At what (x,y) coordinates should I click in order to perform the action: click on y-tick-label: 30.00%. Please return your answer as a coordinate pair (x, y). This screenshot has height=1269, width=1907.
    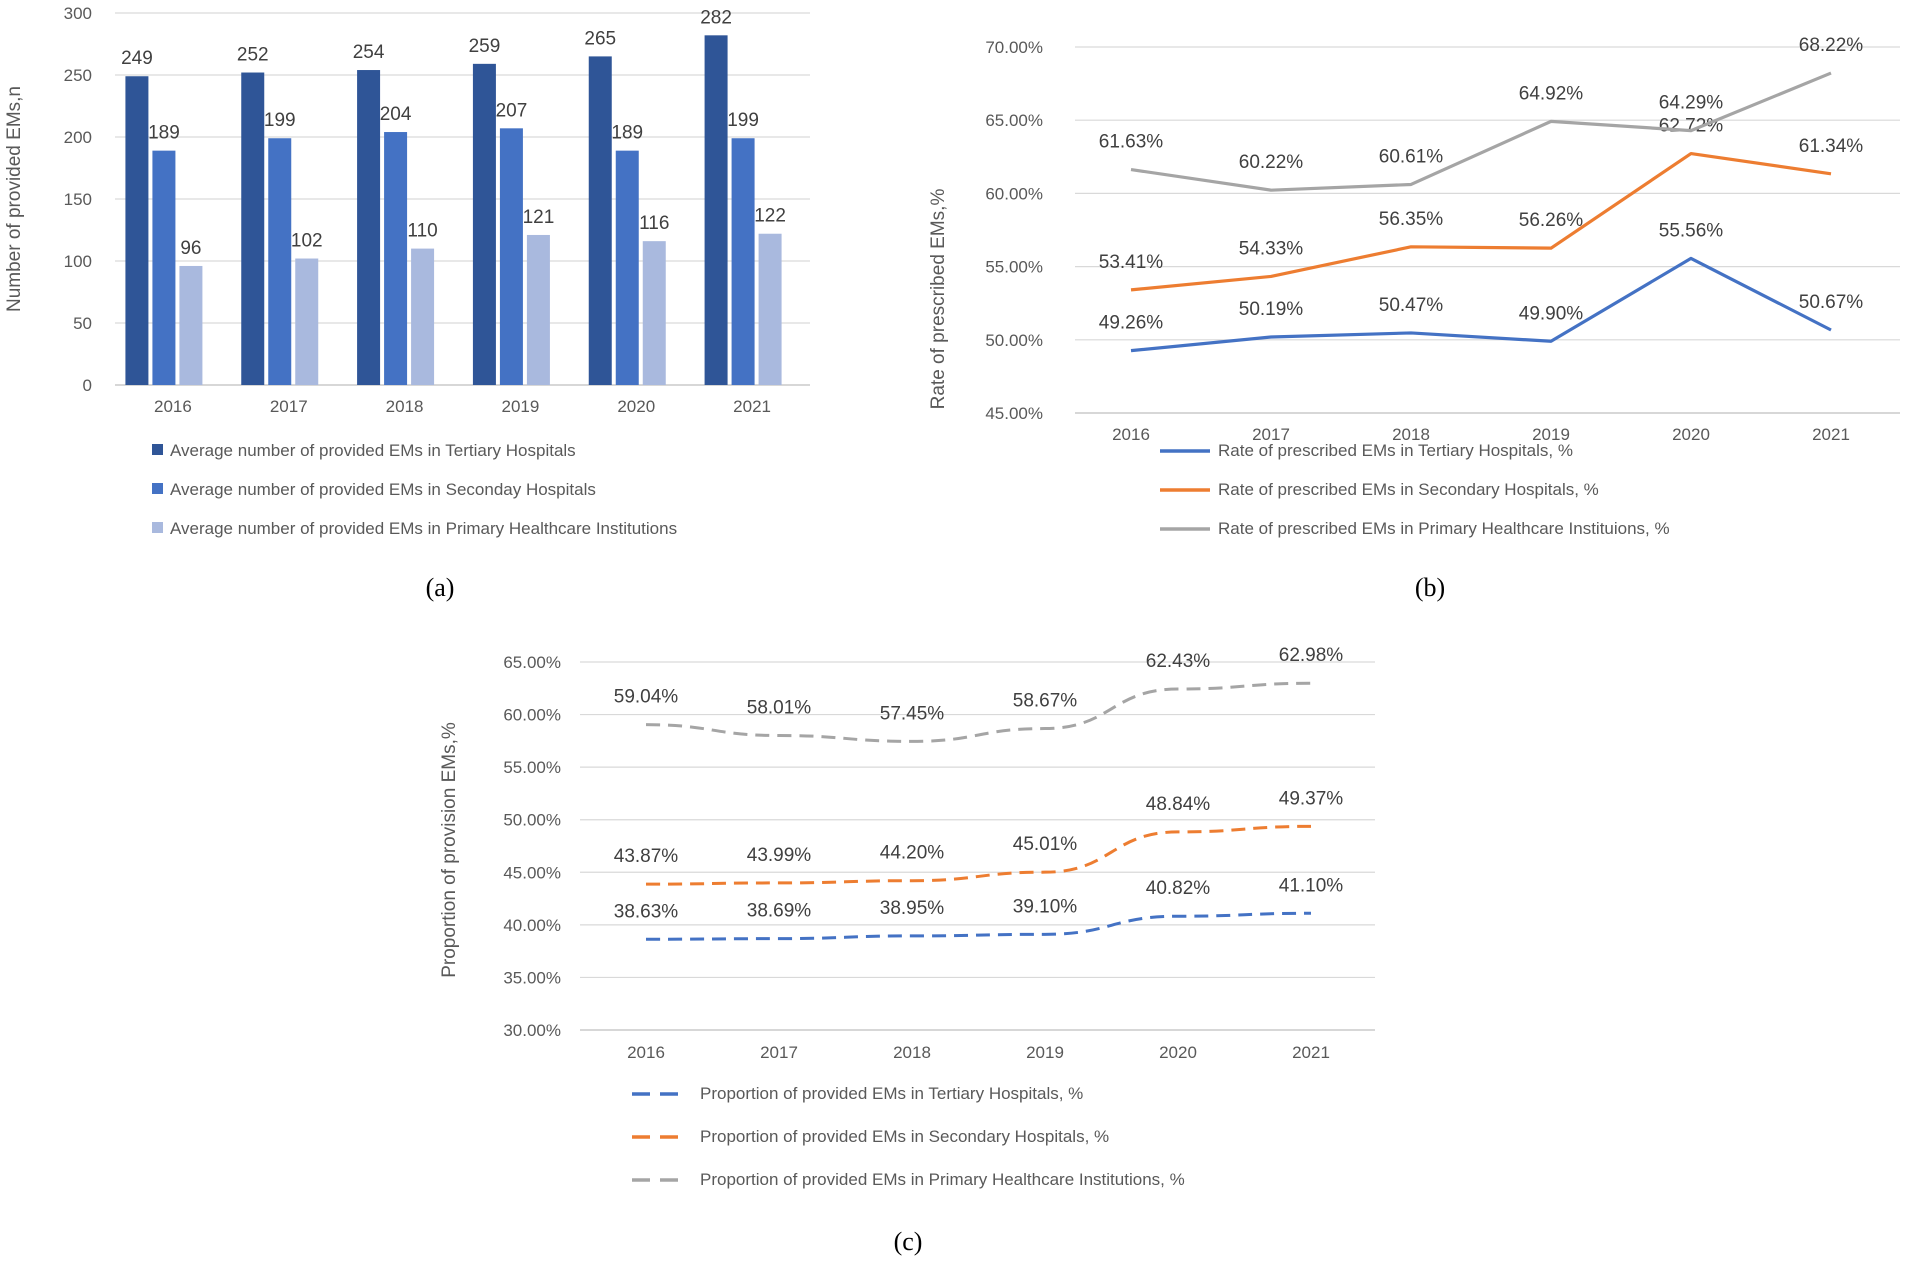
    Looking at the image, I should click on (532, 1030).